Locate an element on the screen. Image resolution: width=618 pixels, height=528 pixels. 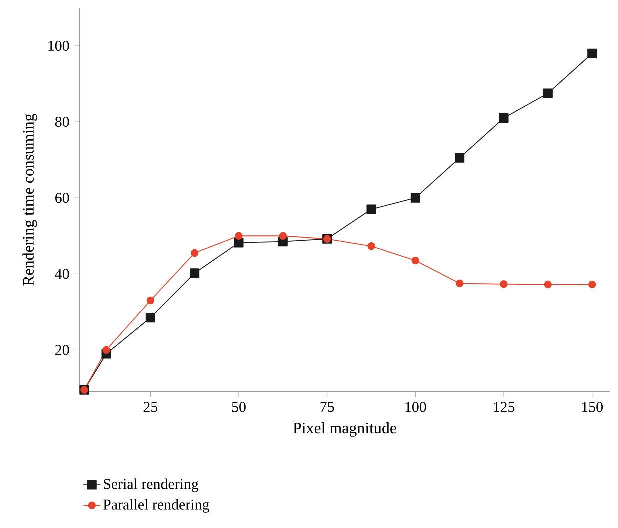
x-axis-title: Pixel magnitude is located at coordinates (344, 429).